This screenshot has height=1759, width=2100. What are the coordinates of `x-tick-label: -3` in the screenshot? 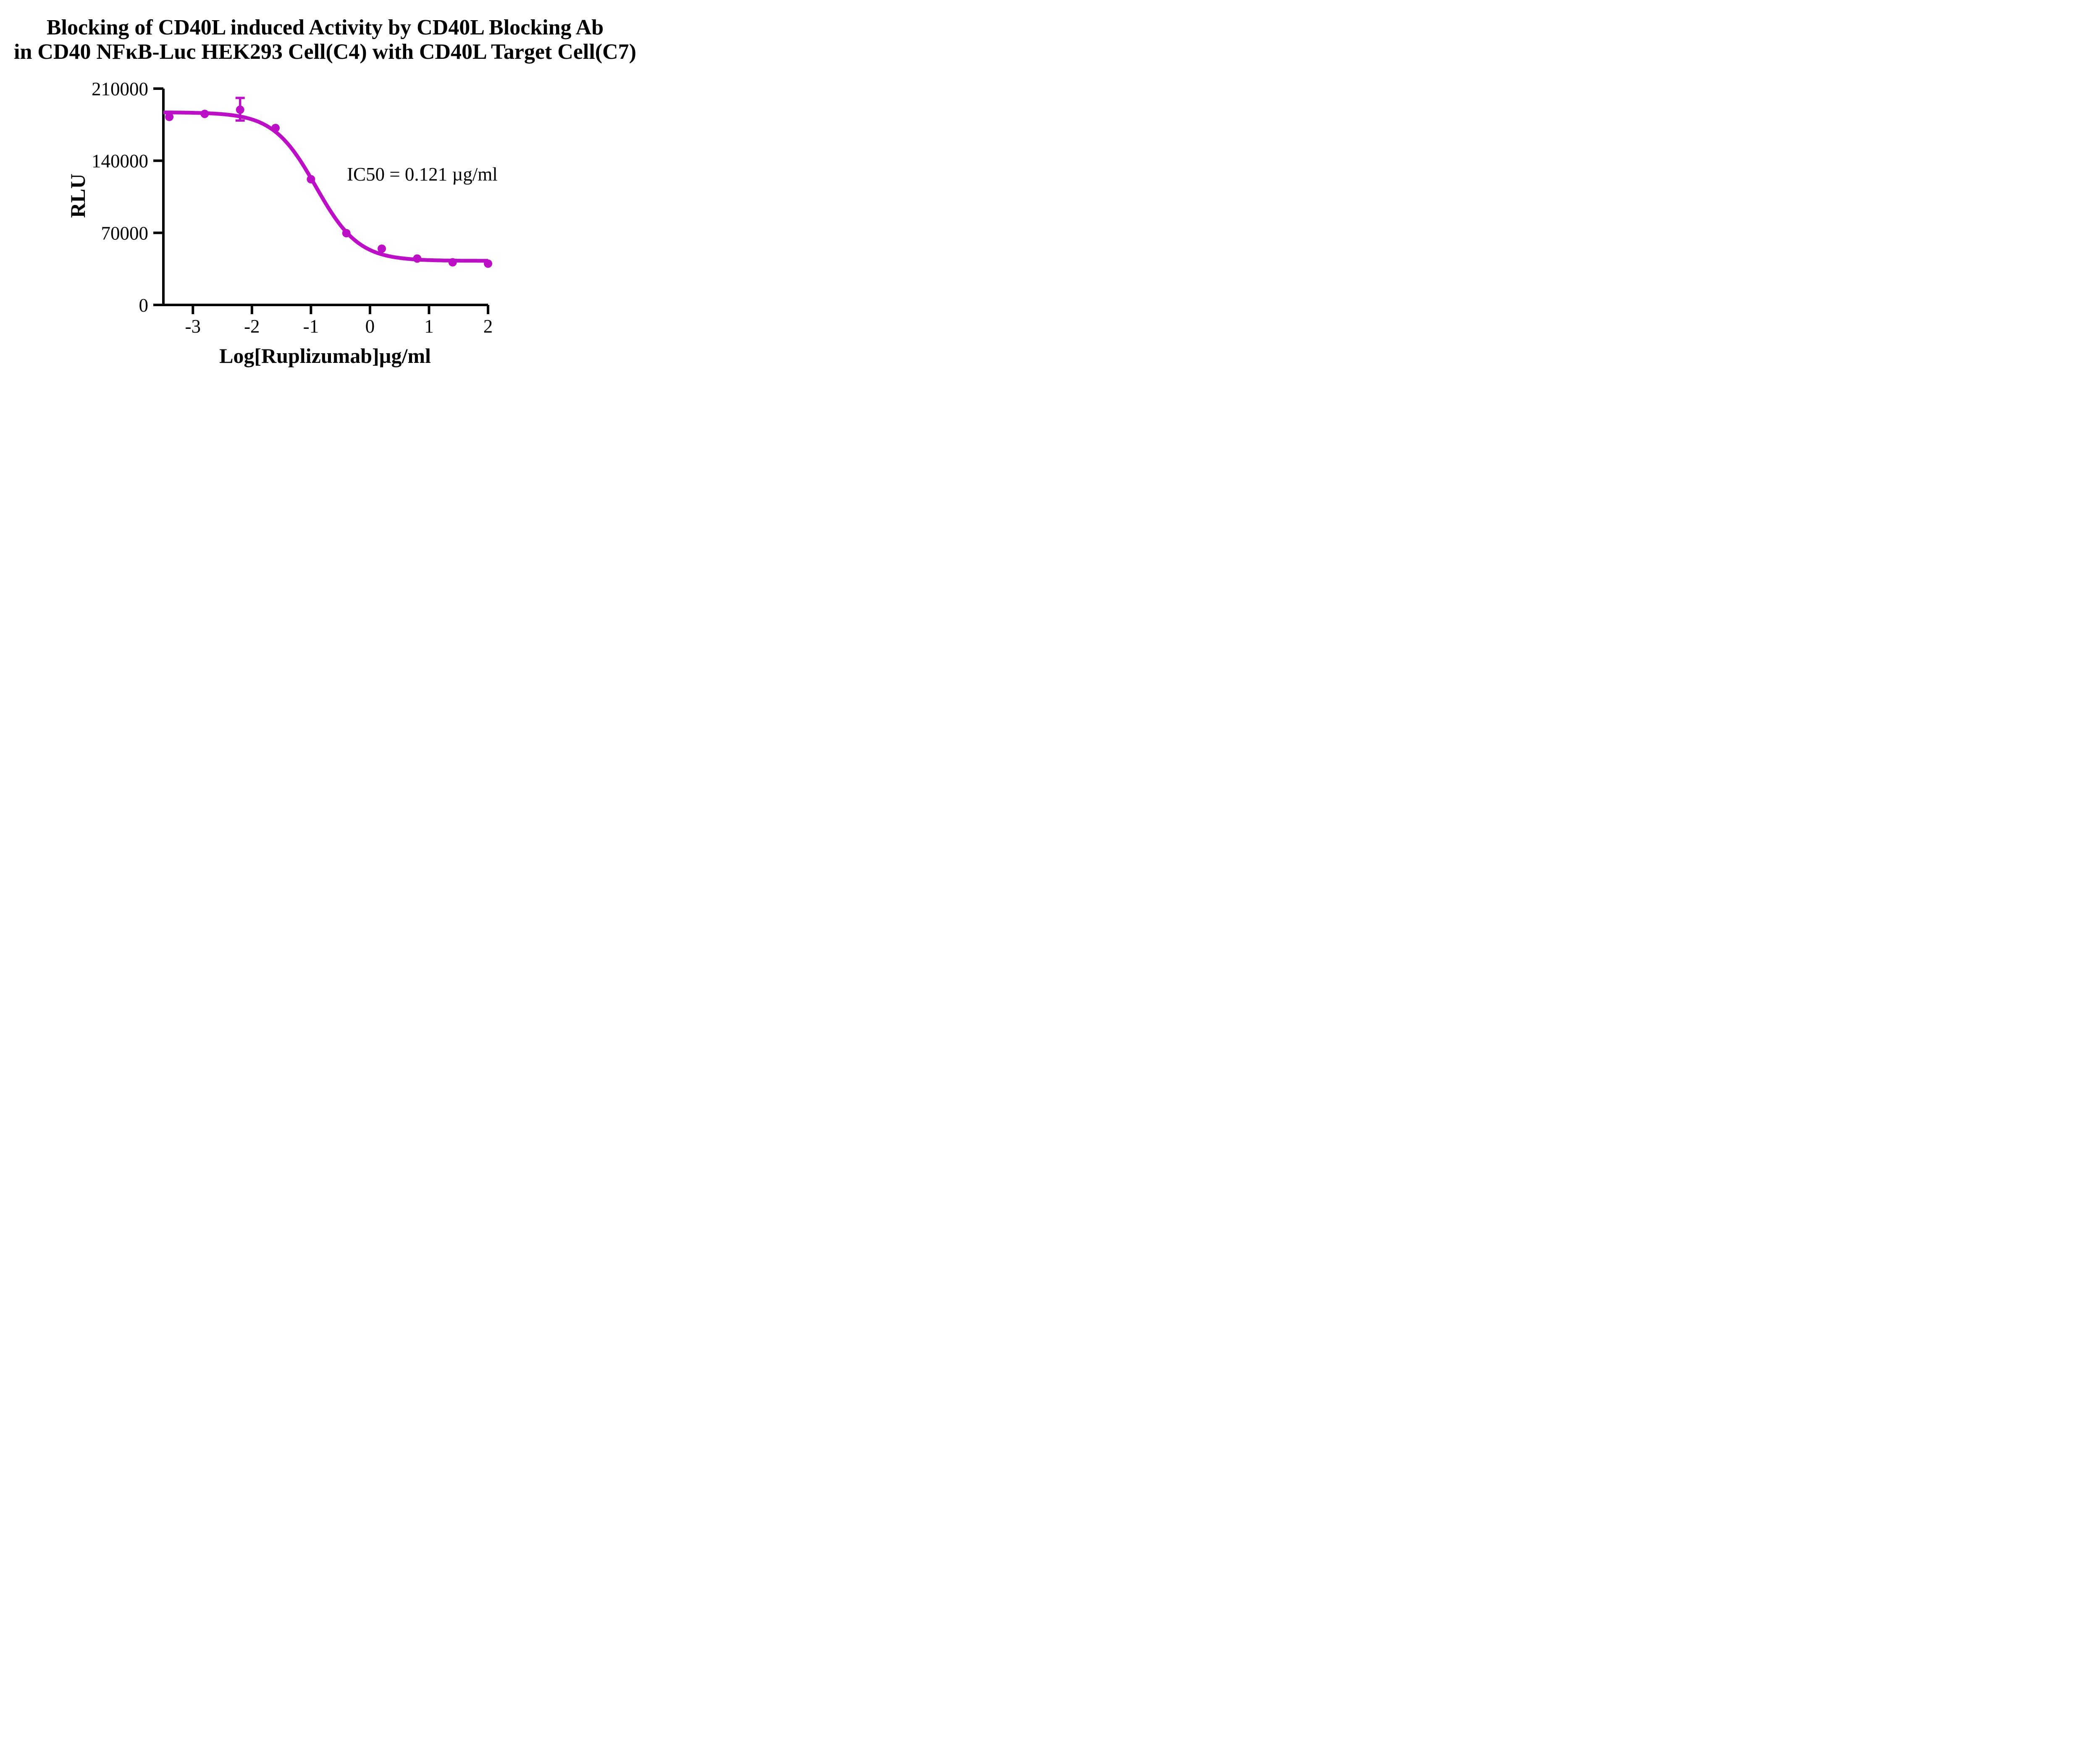 It's located at (193, 326).